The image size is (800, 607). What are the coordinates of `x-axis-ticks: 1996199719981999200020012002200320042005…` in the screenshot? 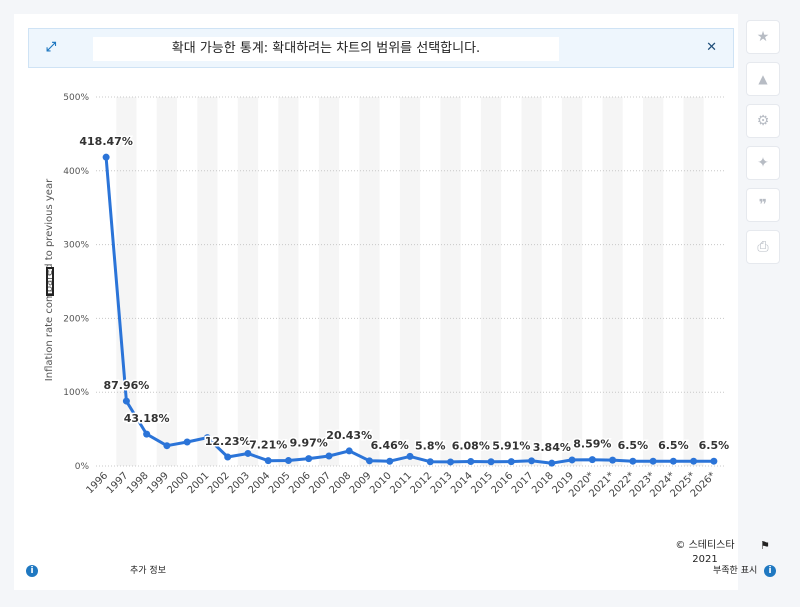 It's located at (401, 484).